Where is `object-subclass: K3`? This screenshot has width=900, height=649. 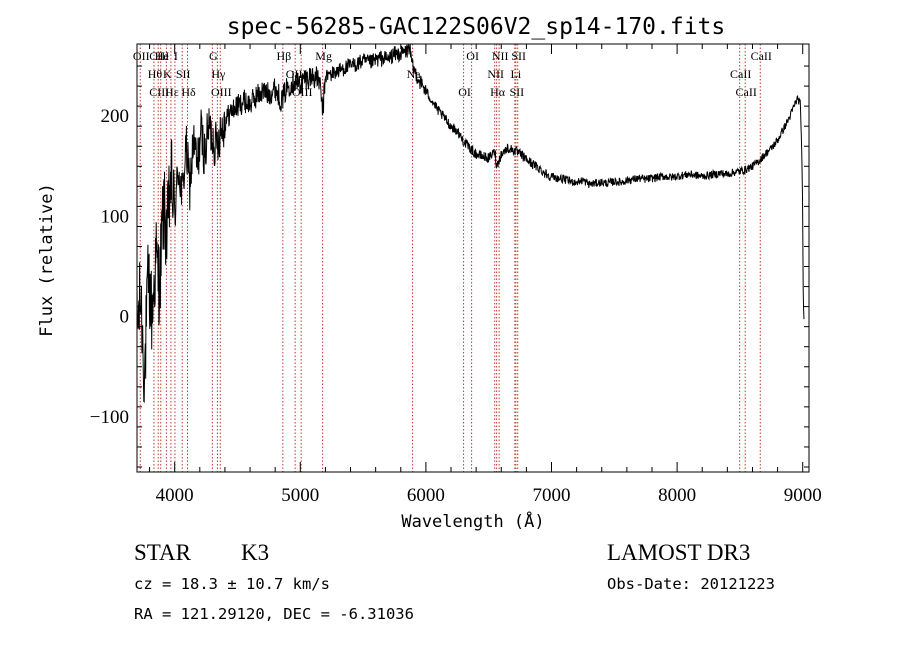
object-subclass: K3 is located at coordinates (255, 552).